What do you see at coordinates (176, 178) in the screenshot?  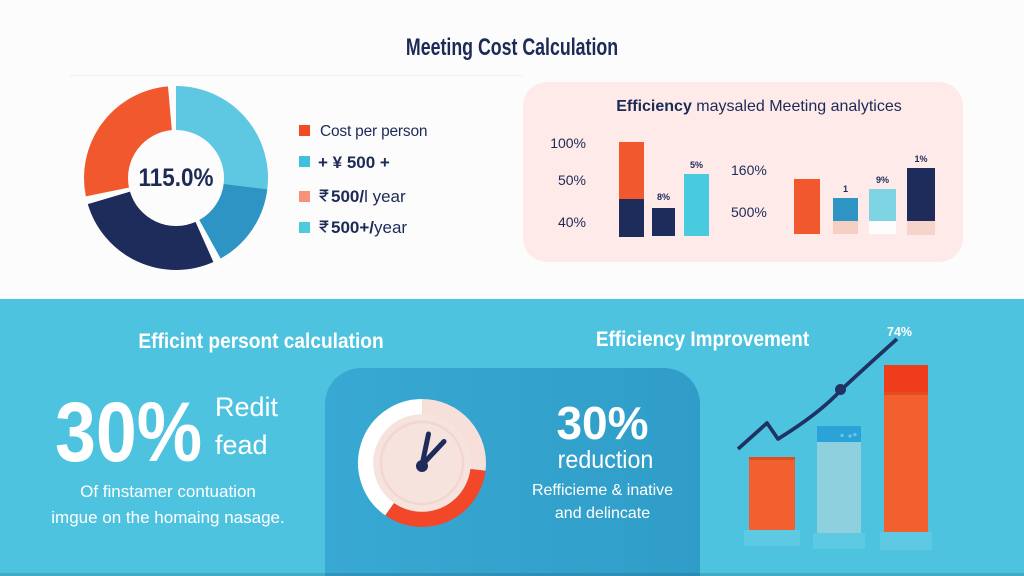 I see `svg-text: 115.0%` at bounding box center [176, 178].